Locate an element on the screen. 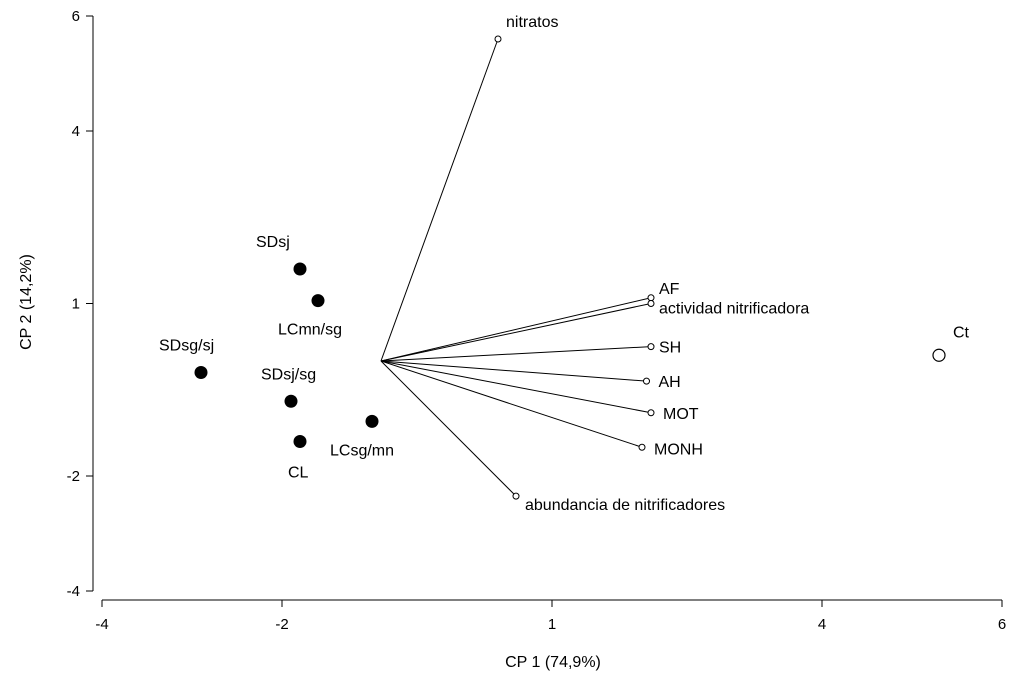 Image resolution: width=1009 pixels, height=678 pixels. y-tick-label-3: 4 is located at coordinates (76, 131).